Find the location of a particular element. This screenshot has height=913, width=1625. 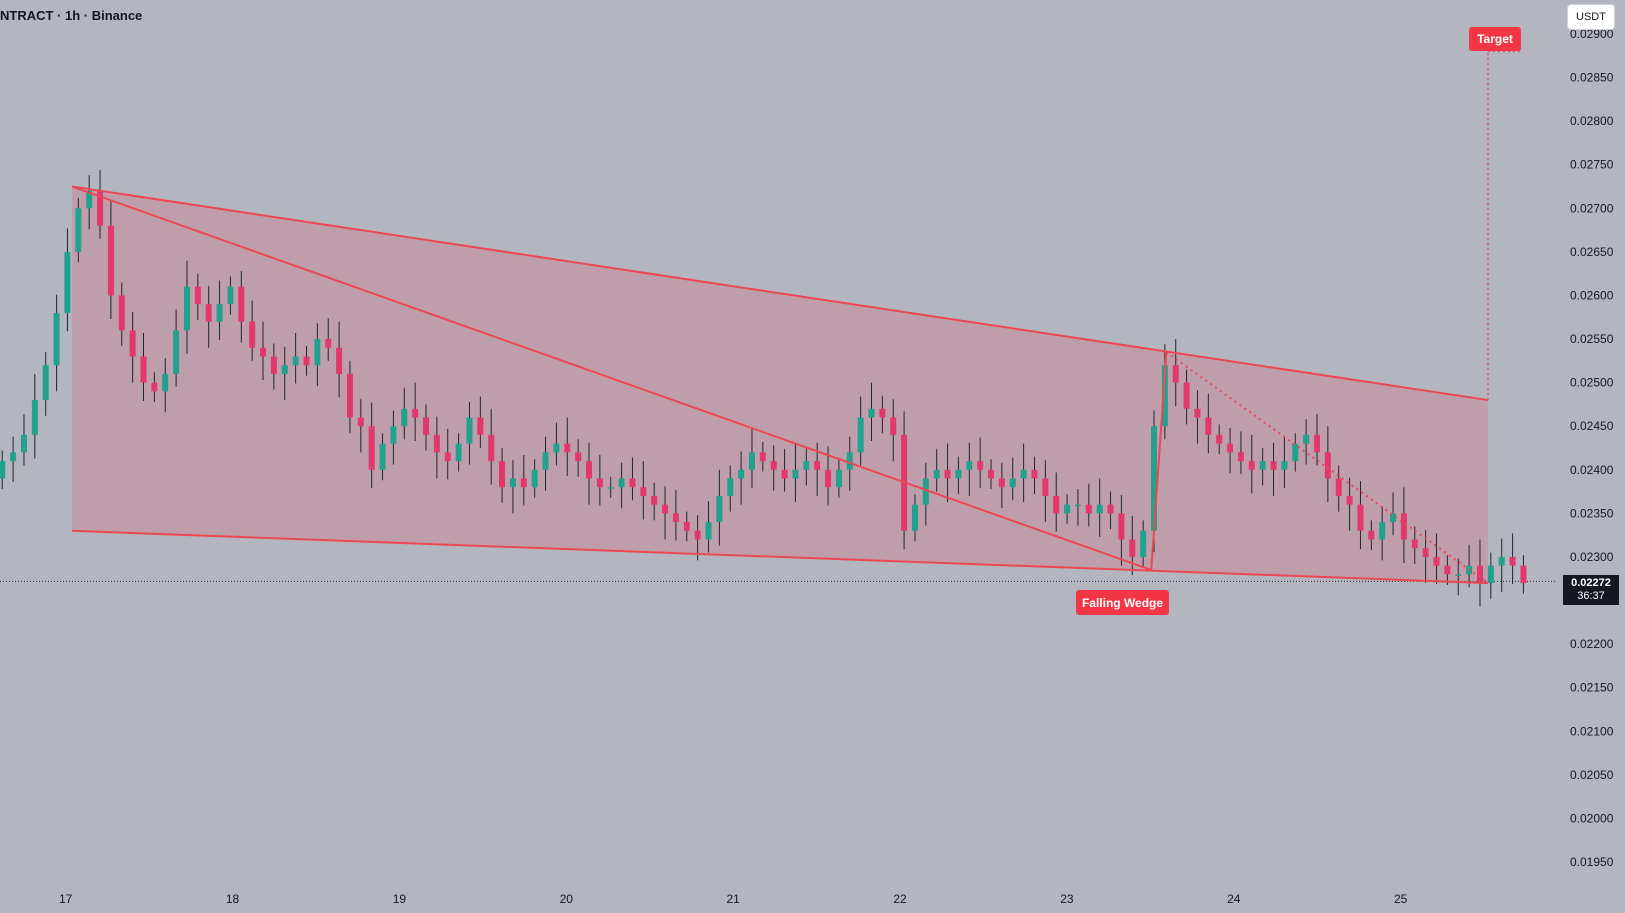

y-tick-label: 0.02100 is located at coordinates (1592, 731).